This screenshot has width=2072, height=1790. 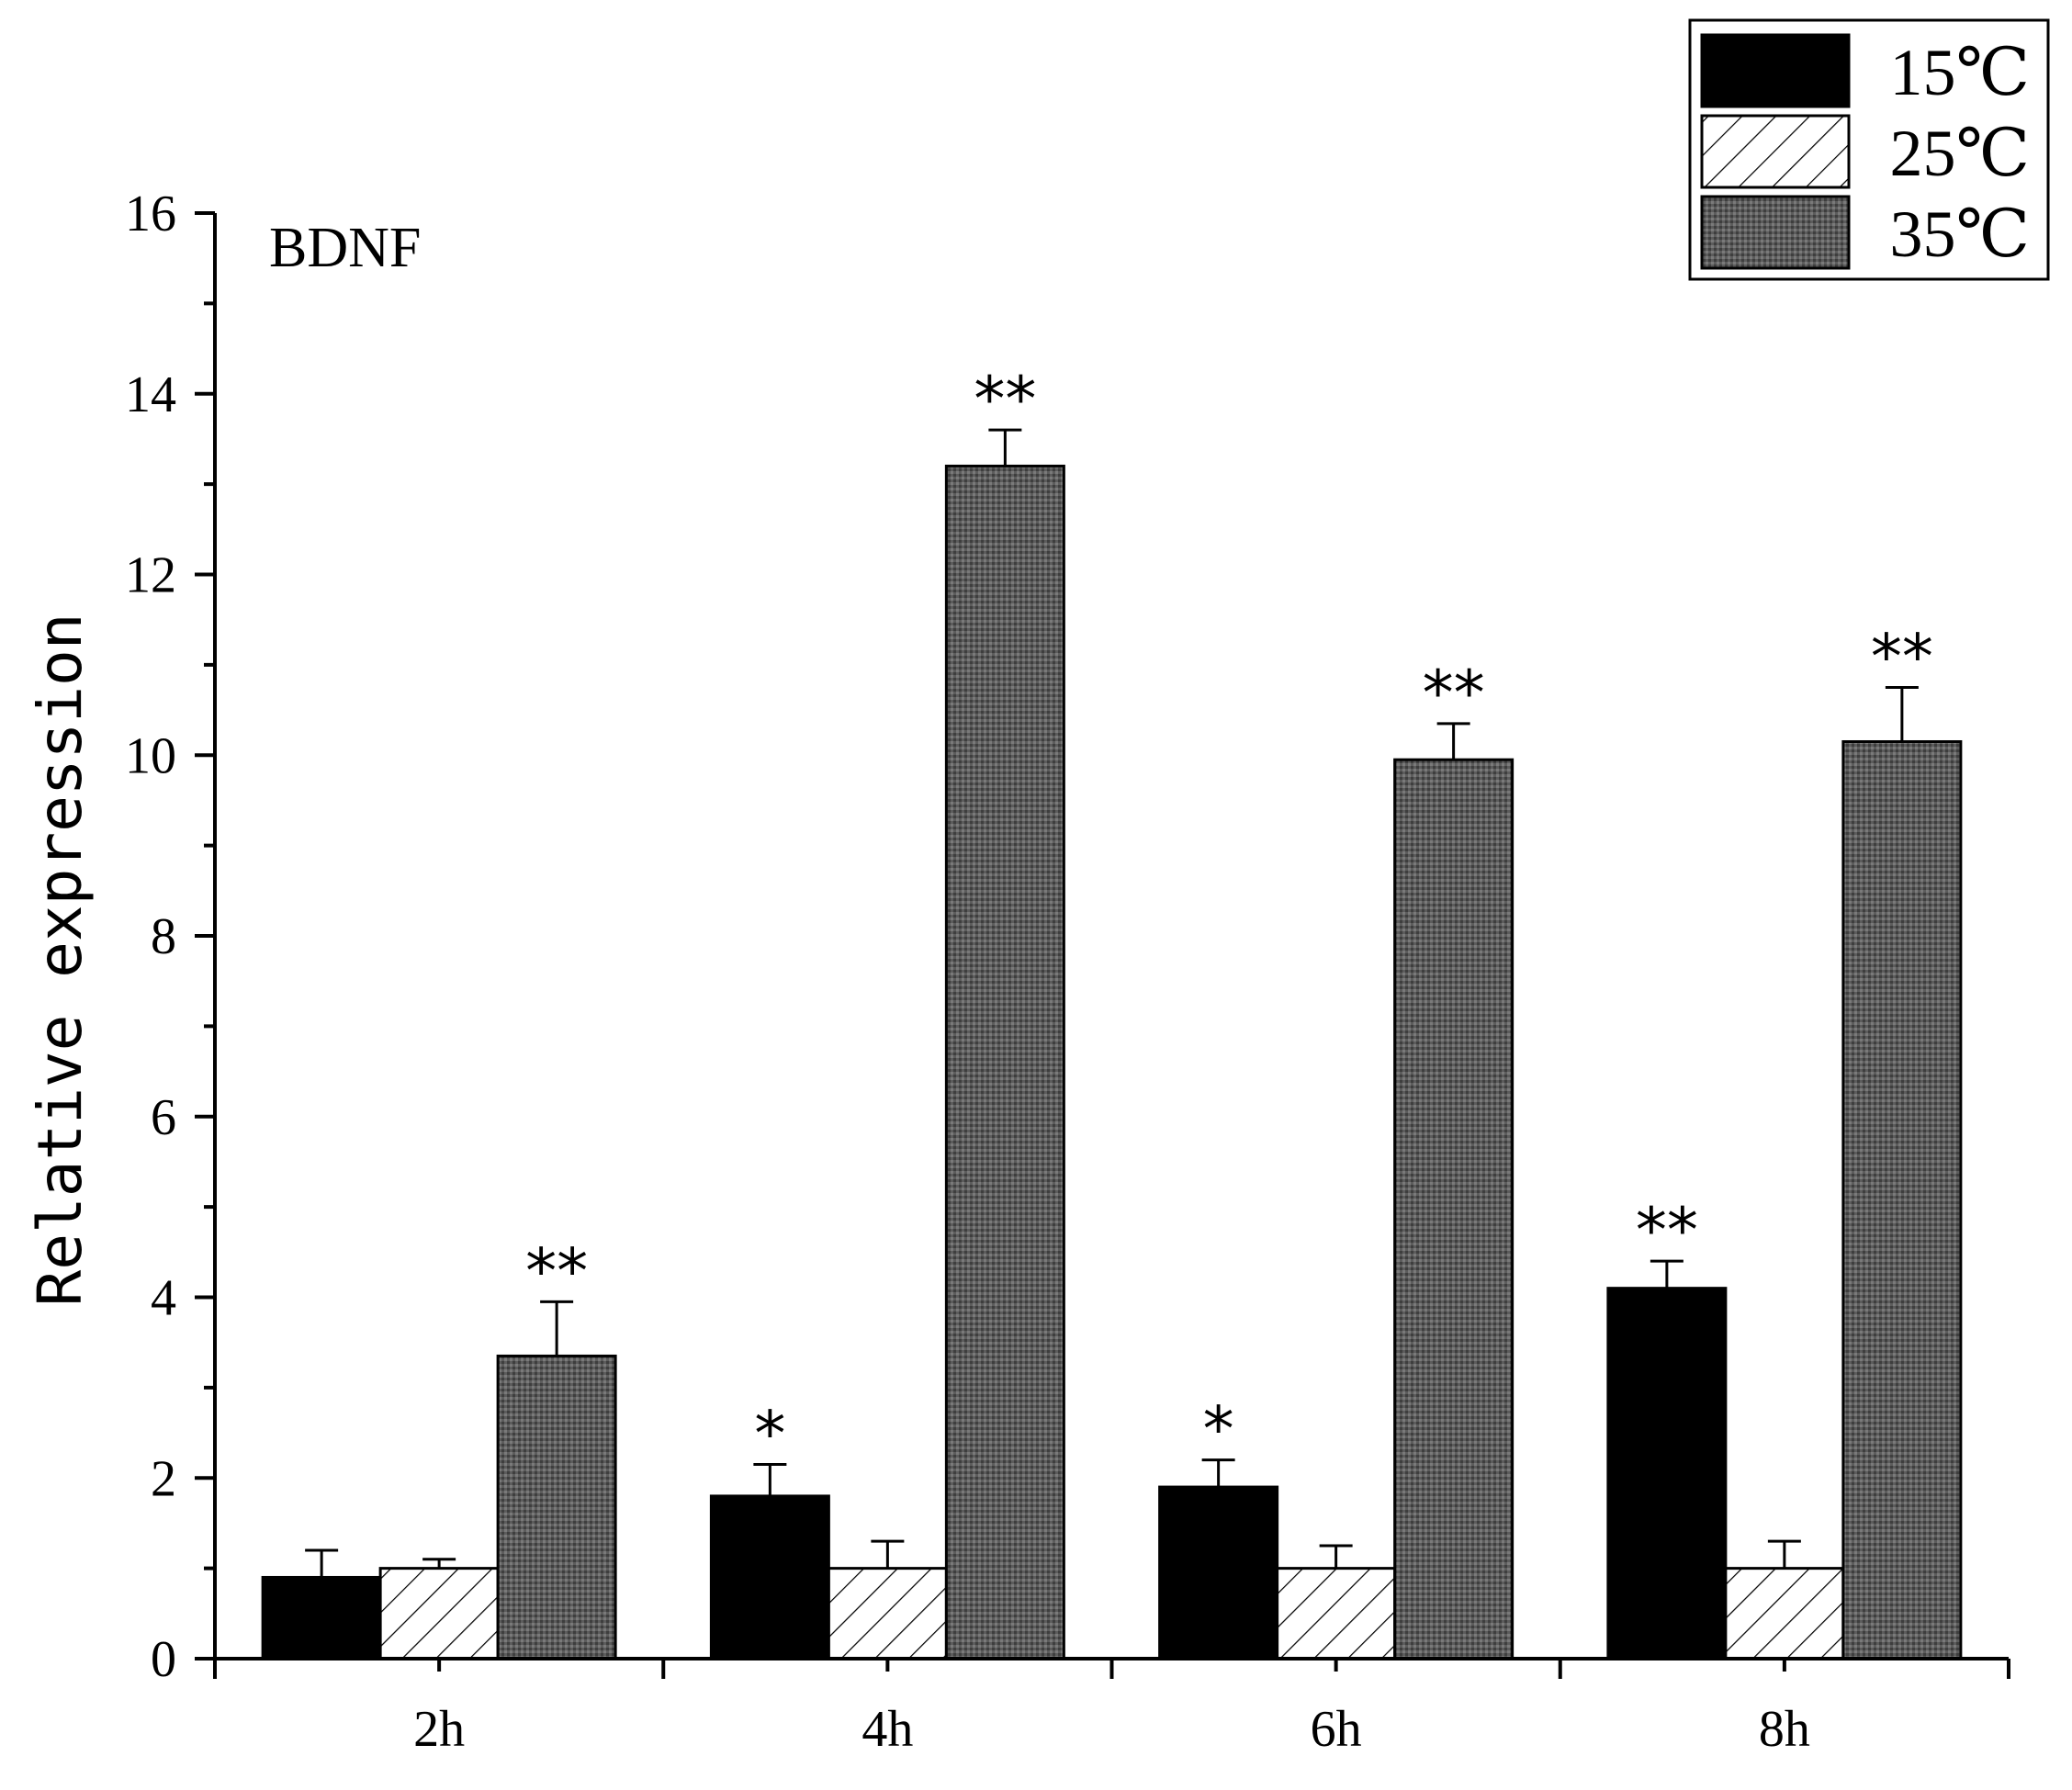 What do you see at coordinates (163, 1117) in the screenshot?
I see `y-tick-label: 6` at bounding box center [163, 1117].